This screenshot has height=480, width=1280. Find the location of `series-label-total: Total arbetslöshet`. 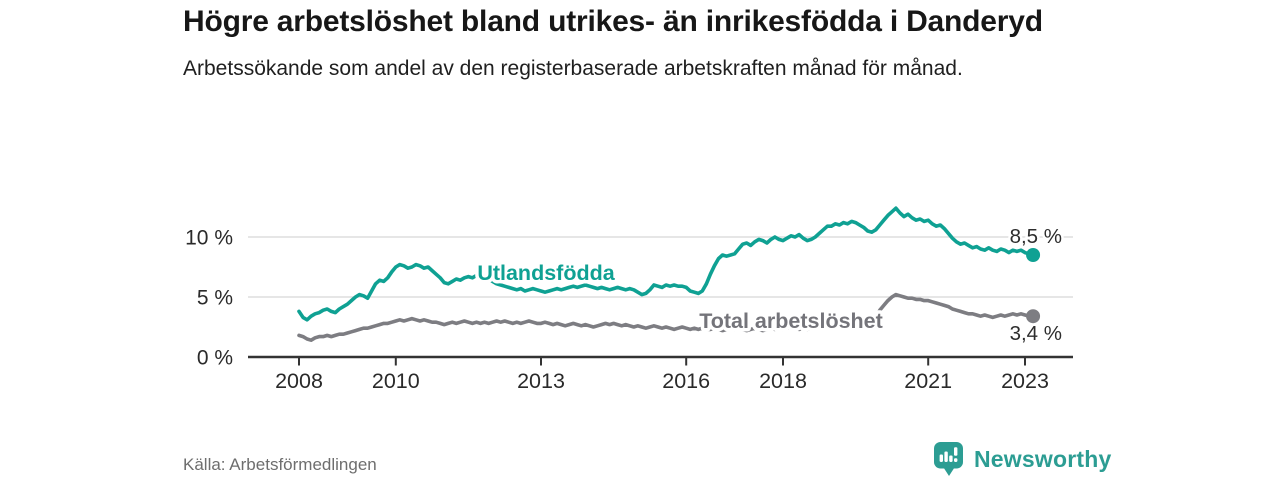

series-label-total: Total arbetslöshet is located at coordinates (791, 321).